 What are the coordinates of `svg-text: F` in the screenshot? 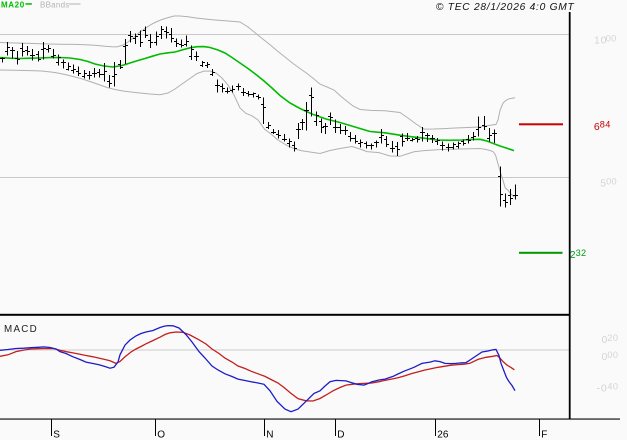 It's located at (544, 434).